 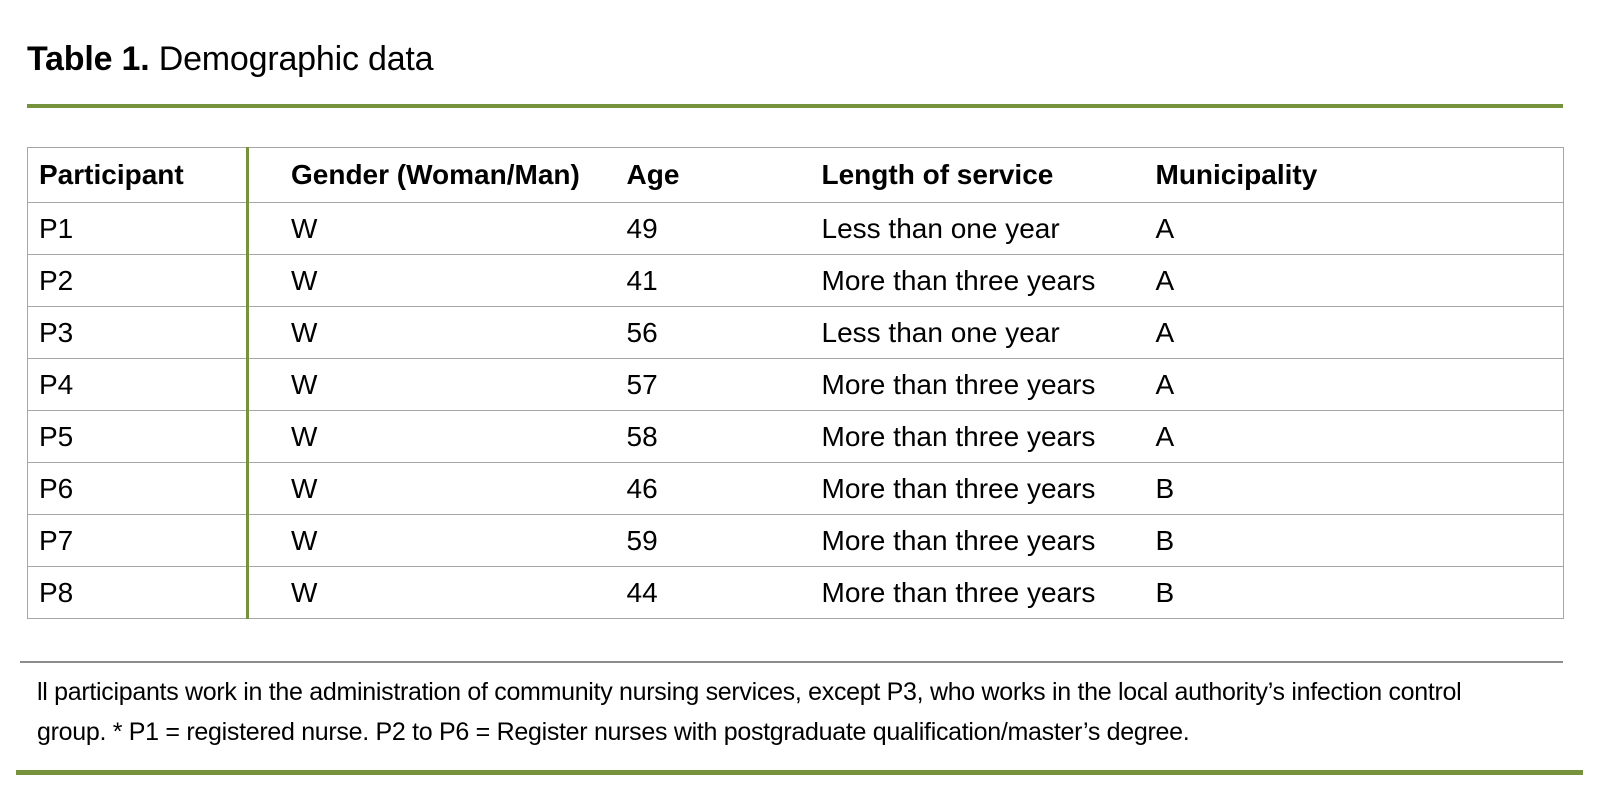 I want to click on bottom-green-rule, so click(x=799, y=772).